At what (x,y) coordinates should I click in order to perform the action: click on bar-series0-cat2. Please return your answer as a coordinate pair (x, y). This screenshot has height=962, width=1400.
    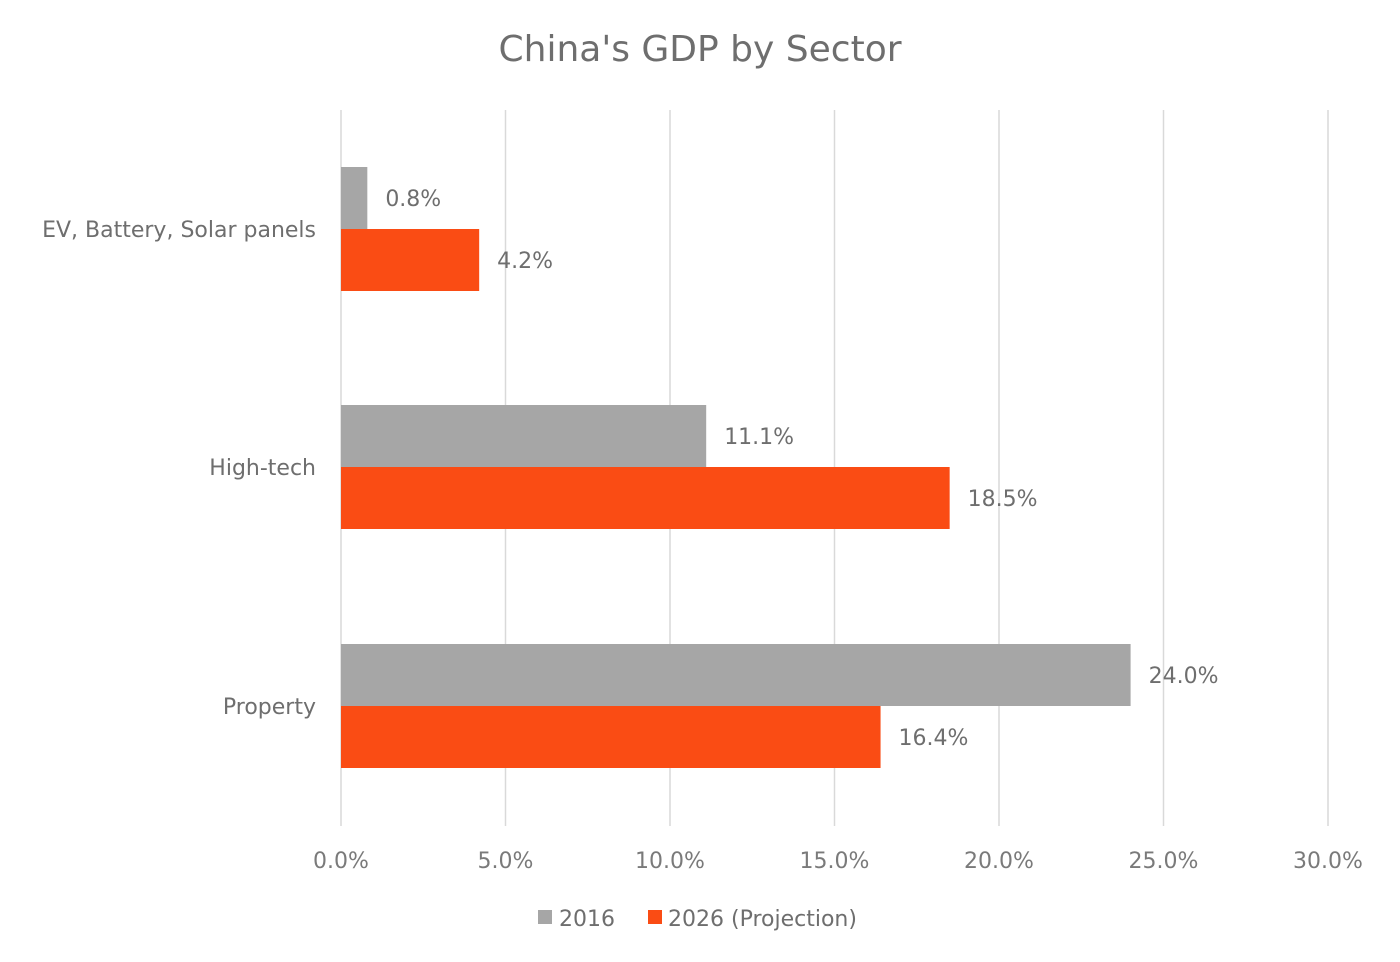
    Looking at the image, I should click on (736, 675).